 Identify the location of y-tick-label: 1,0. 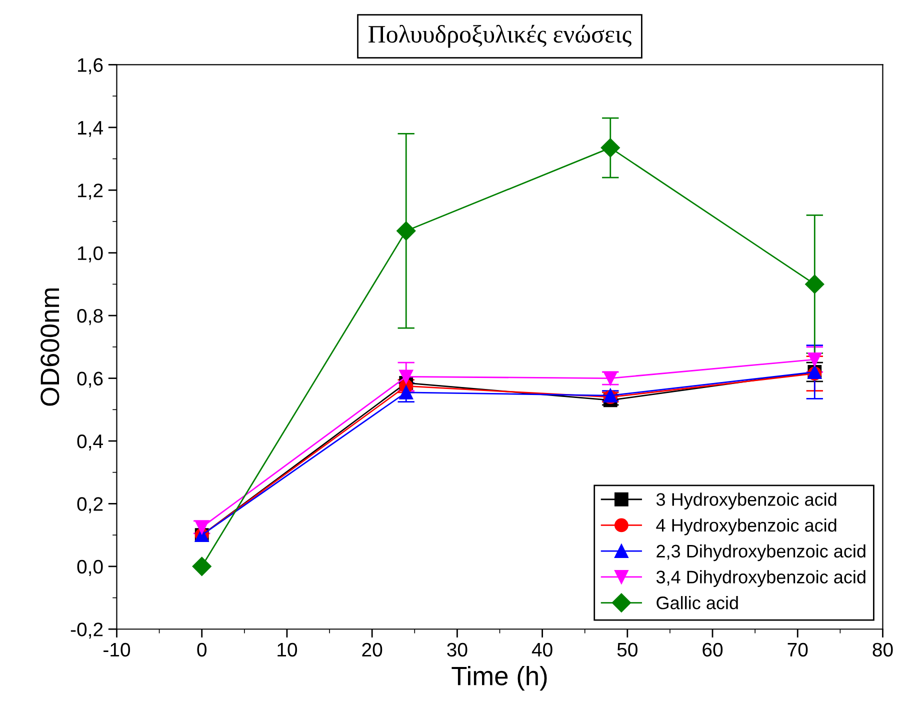
(90, 254).